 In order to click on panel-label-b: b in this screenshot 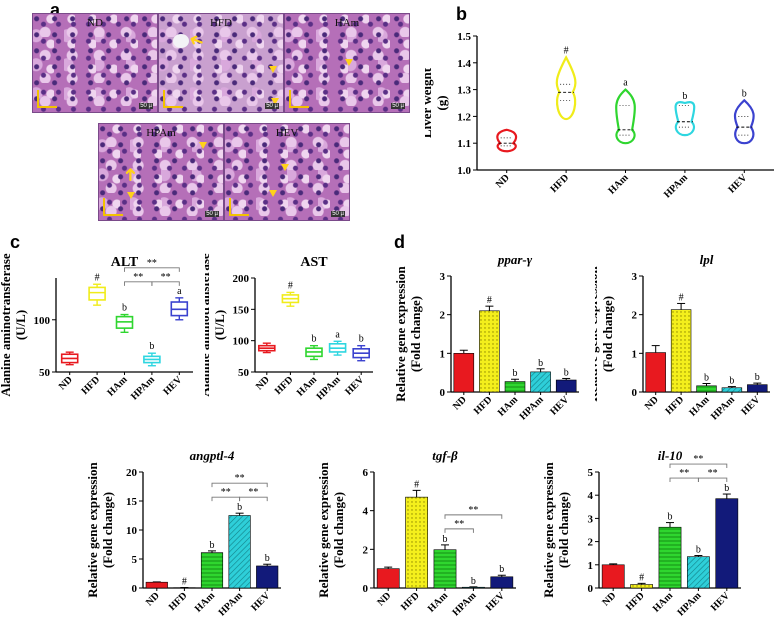, I will do `click(461, 14)`.